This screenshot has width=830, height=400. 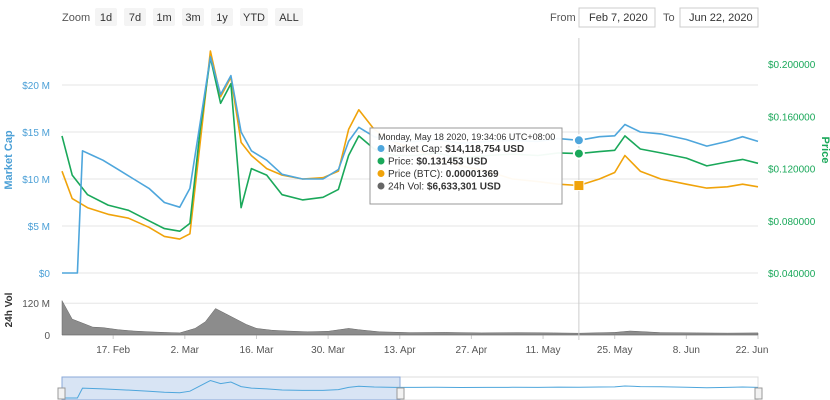 I want to click on volume-tick-label: 0, so click(x=47, y=336).